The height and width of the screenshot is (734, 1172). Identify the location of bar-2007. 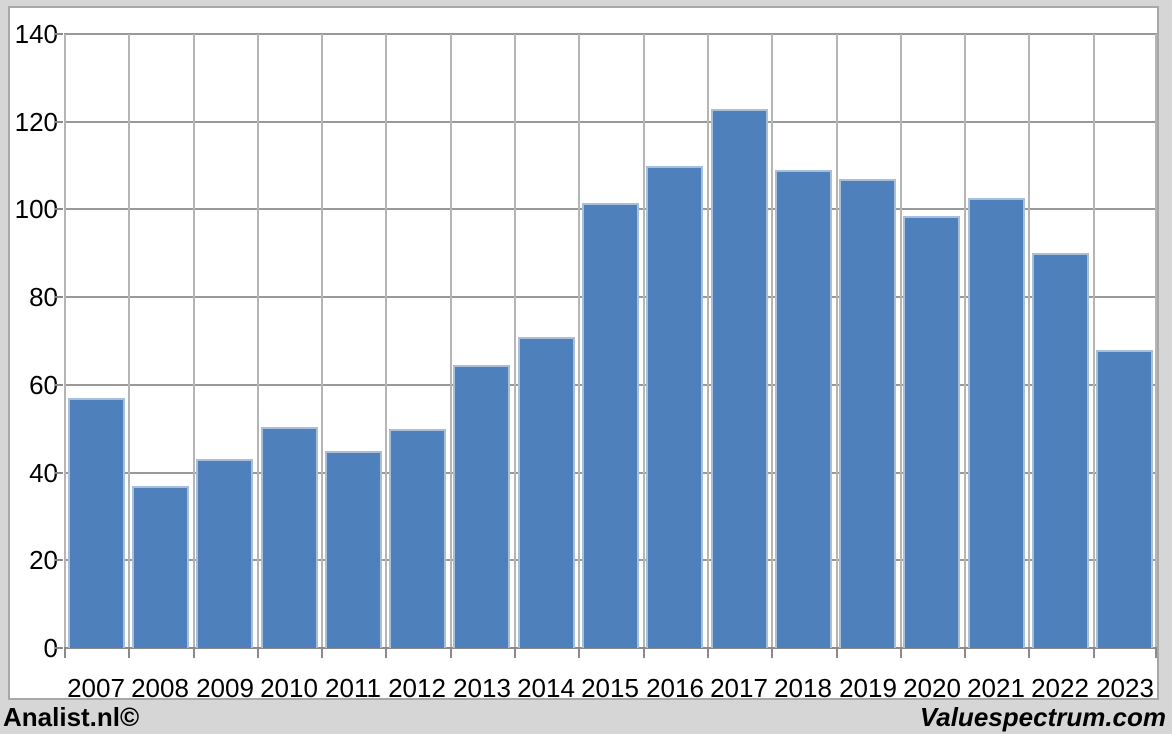
(96, 523).